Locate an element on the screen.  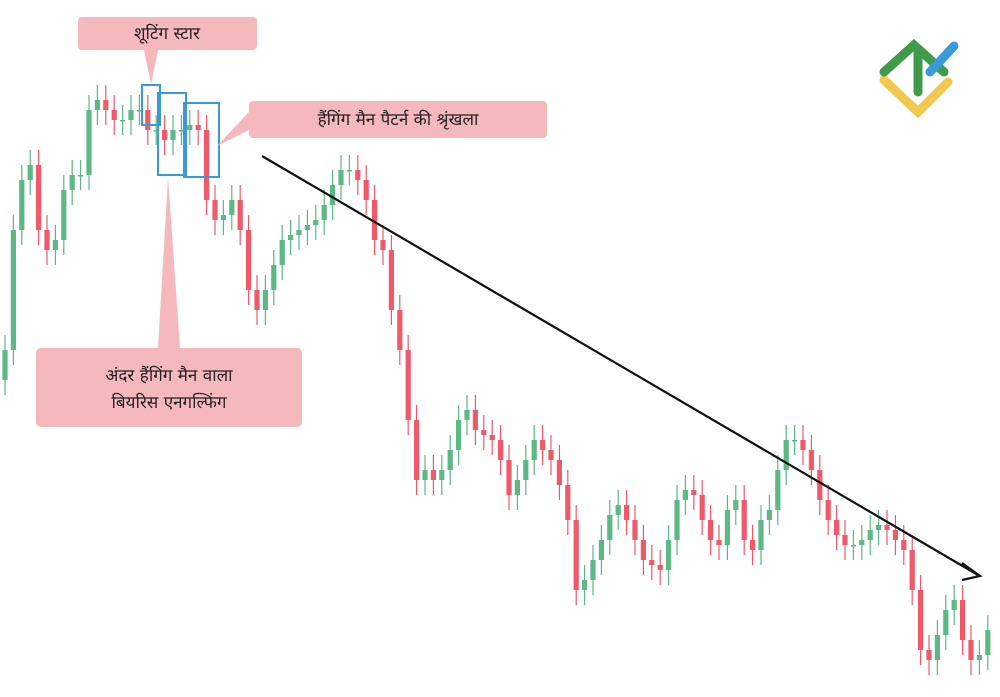
pattern-boxes is located at coordinates (180, 131).